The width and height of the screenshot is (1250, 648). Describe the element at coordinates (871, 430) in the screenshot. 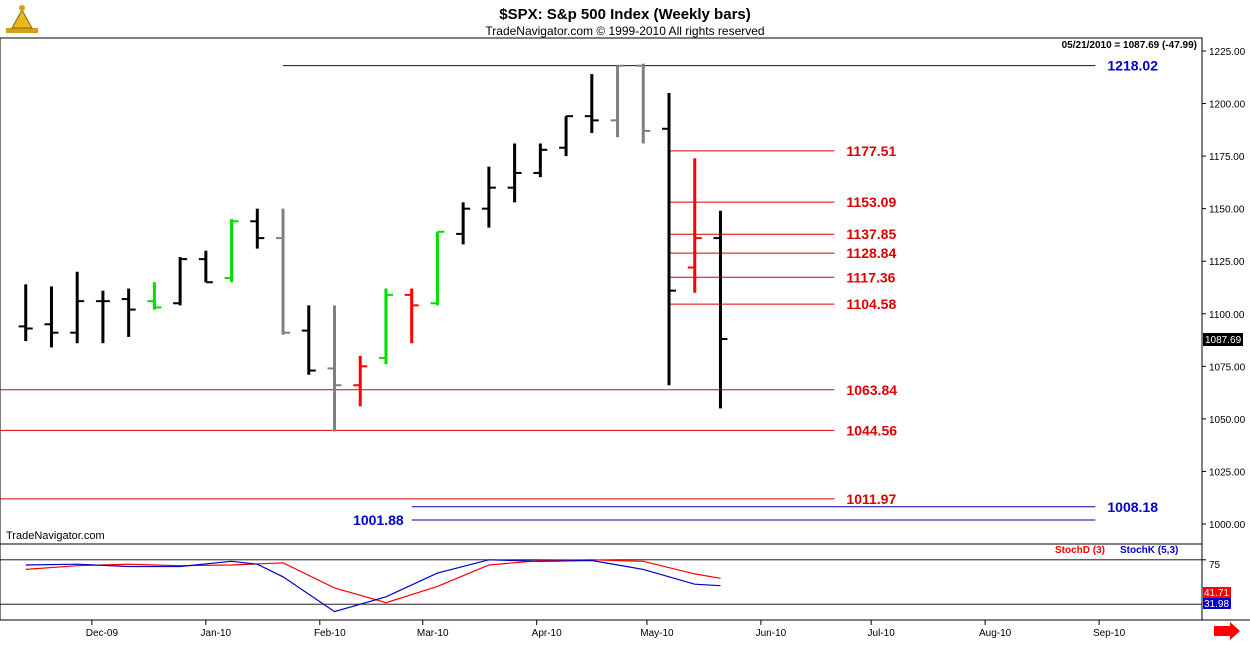

I see `level-label: 1044.56` at that location.